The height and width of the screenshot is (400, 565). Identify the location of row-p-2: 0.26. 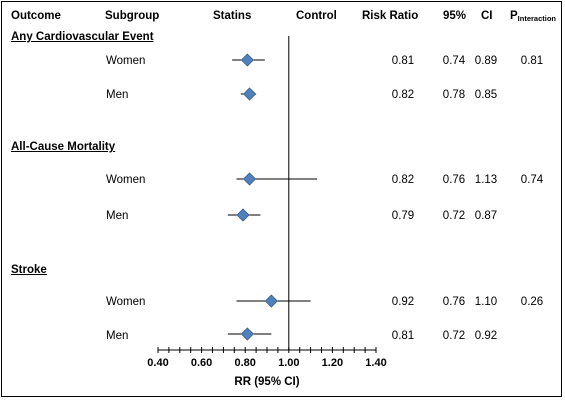
(532, 302).